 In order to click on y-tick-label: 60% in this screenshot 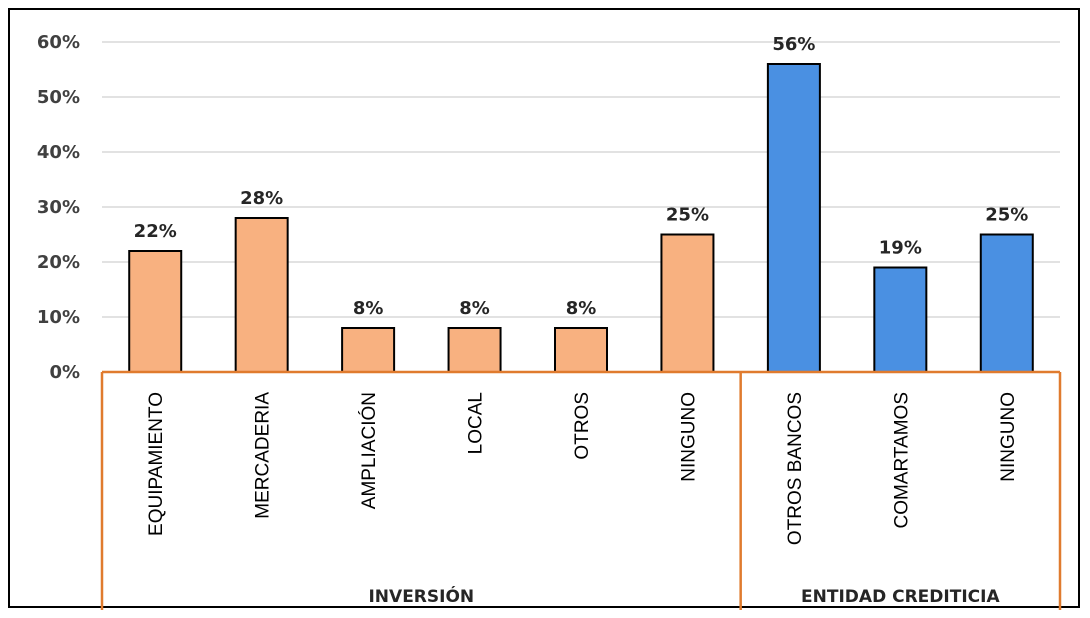, I will do `click(58, 42)`.